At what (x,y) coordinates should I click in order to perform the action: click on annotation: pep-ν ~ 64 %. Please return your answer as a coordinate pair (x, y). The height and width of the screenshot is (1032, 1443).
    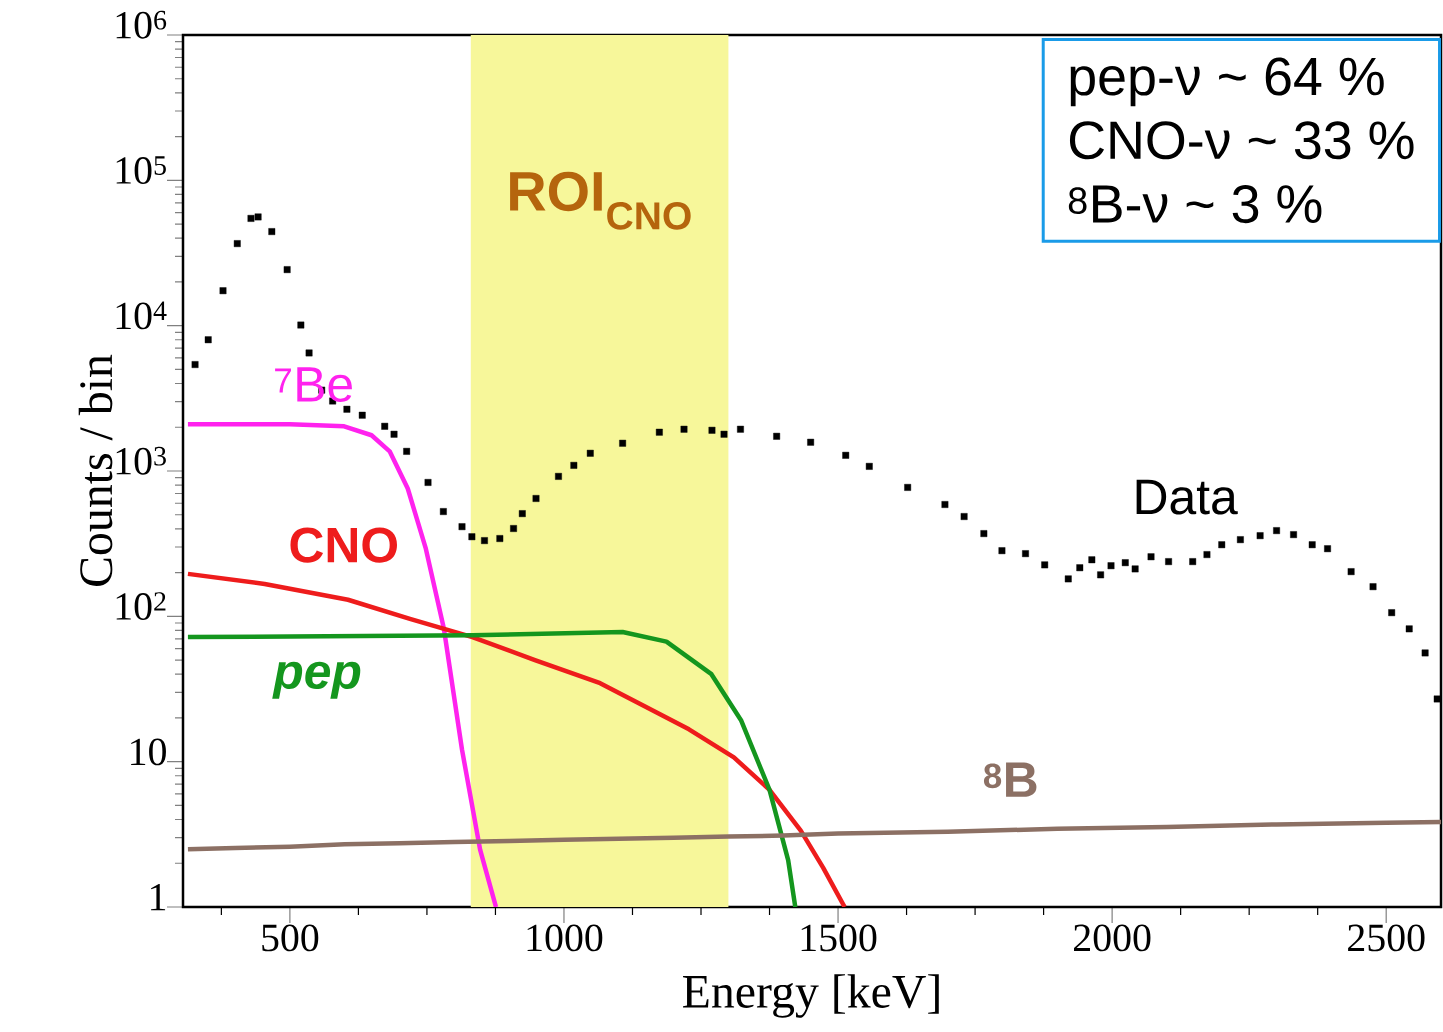
    Looking at the image, I should click on (1227, 82).